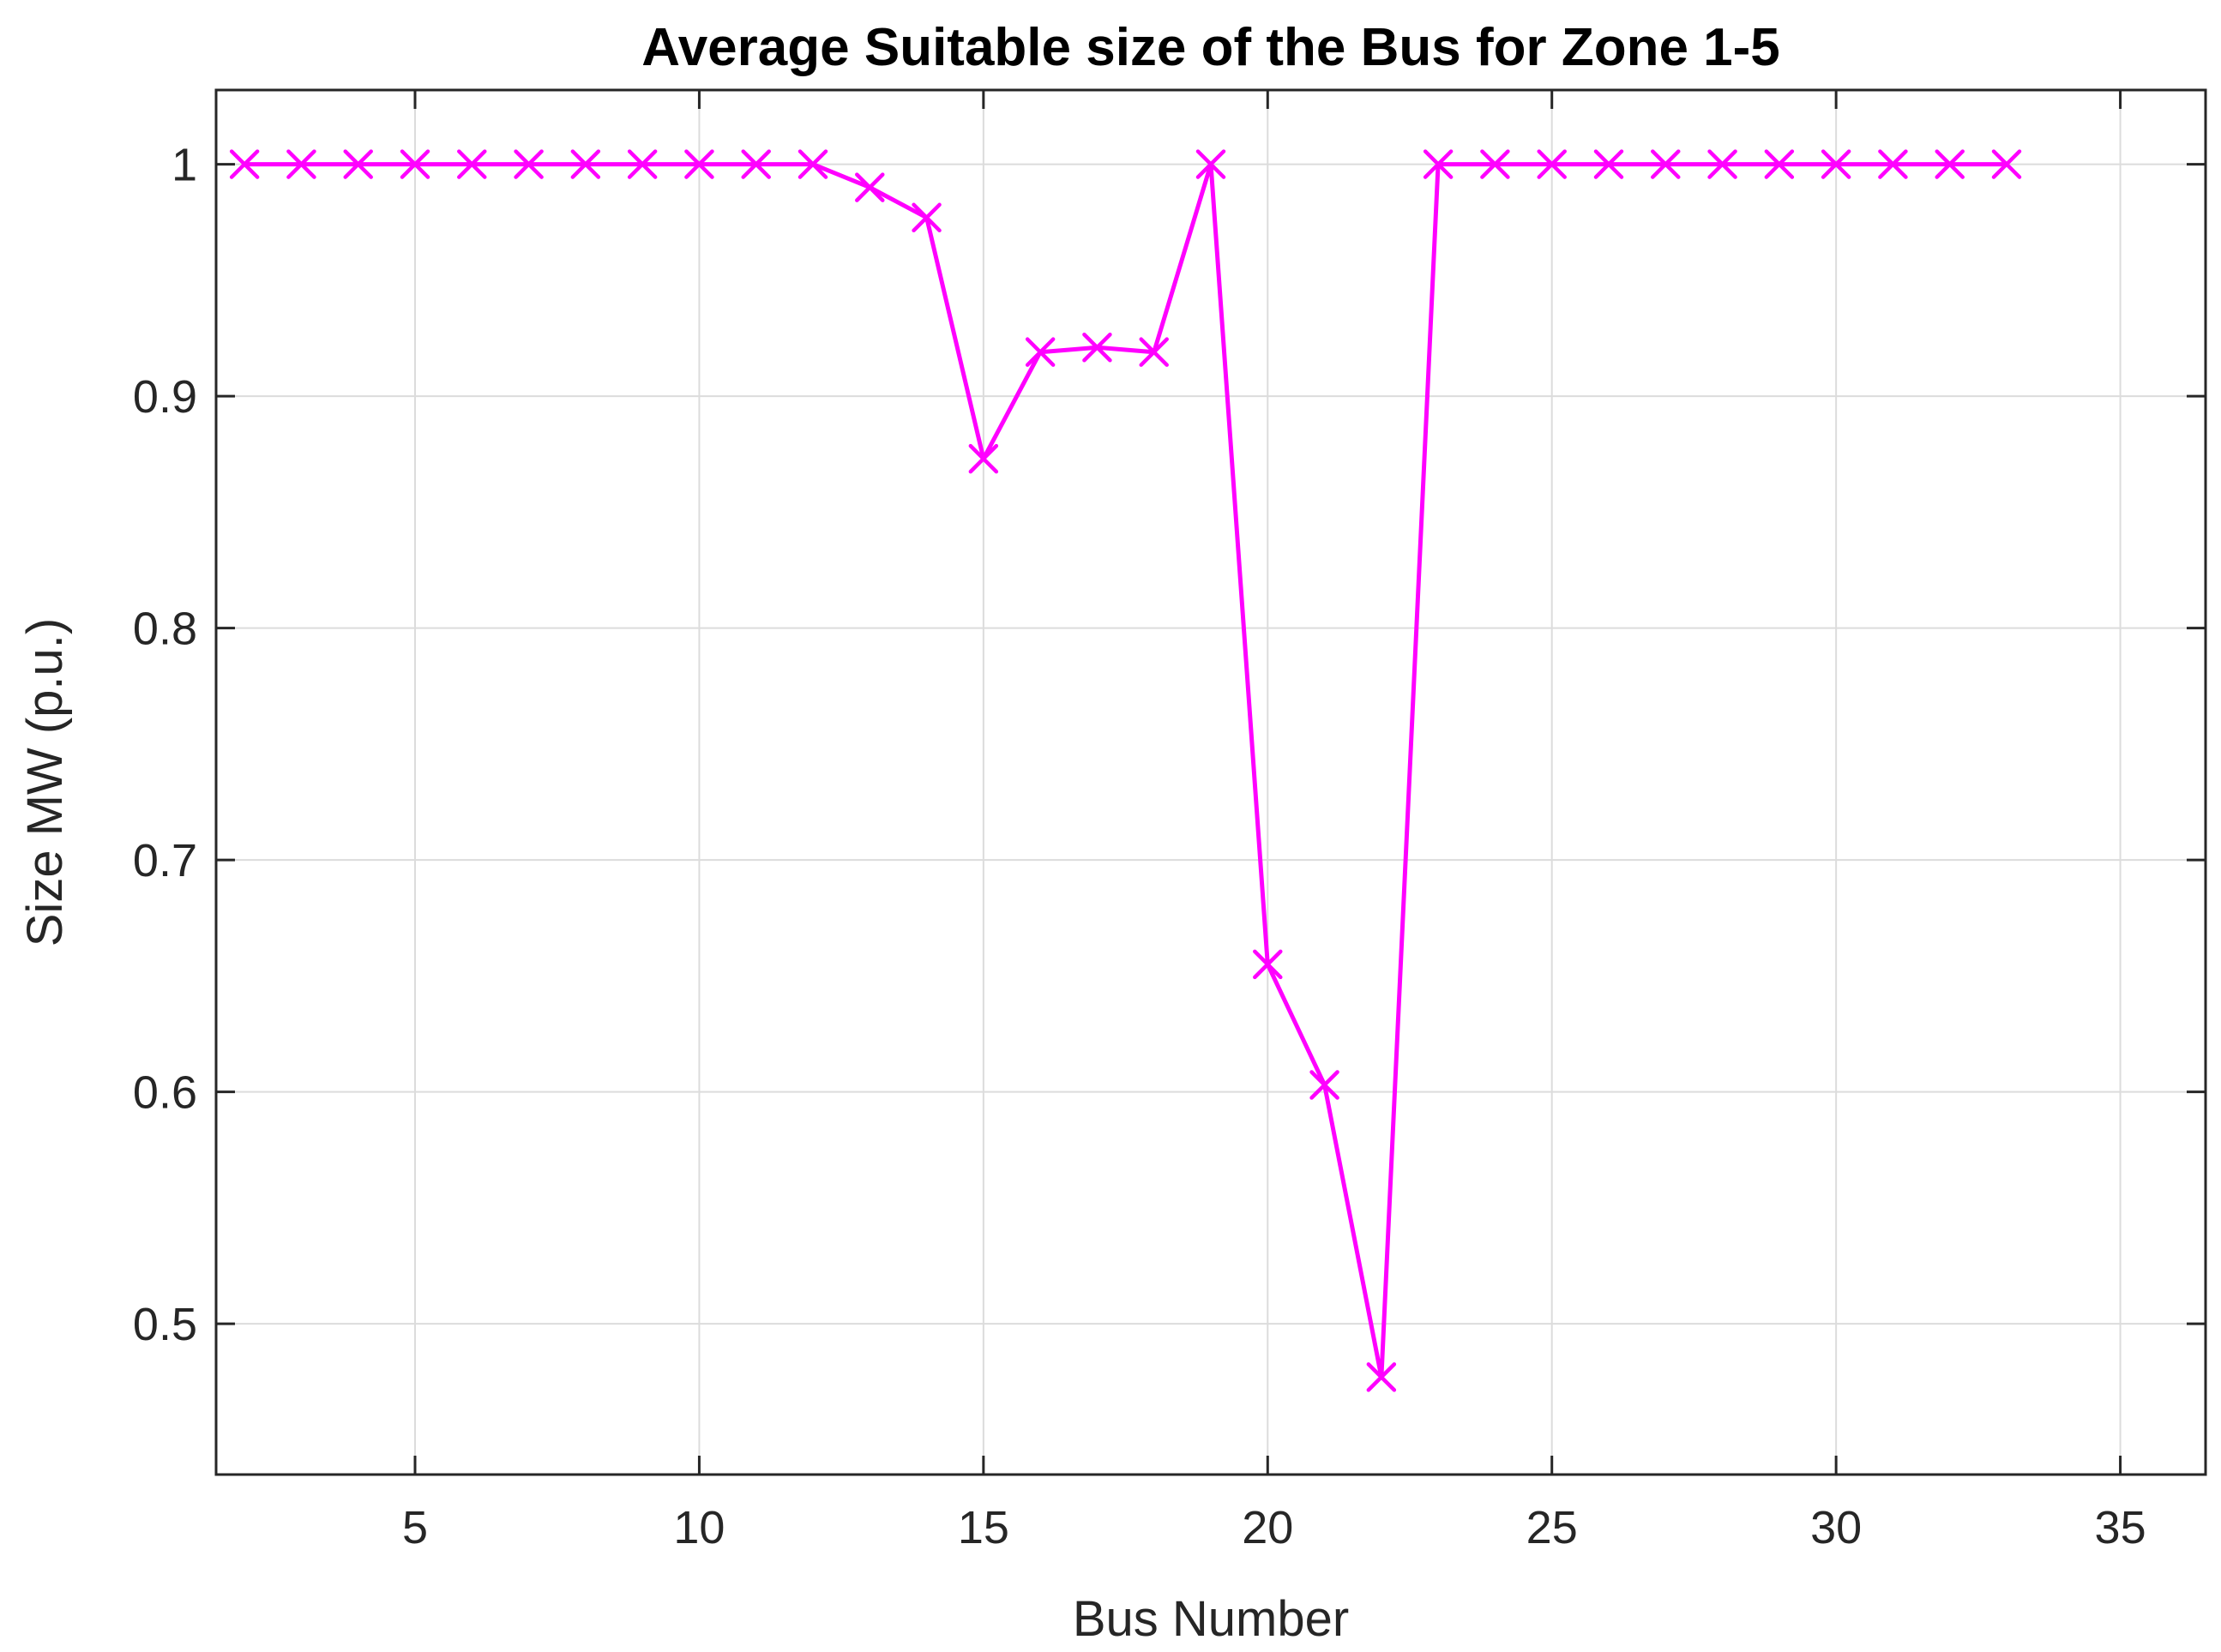 The width and height of the screenshot is (2221, 1652). What do you see at coordinates (983, 1527) in the screenshot?
I see `x-tick-label: 15` at bounding box center [983, 1527].